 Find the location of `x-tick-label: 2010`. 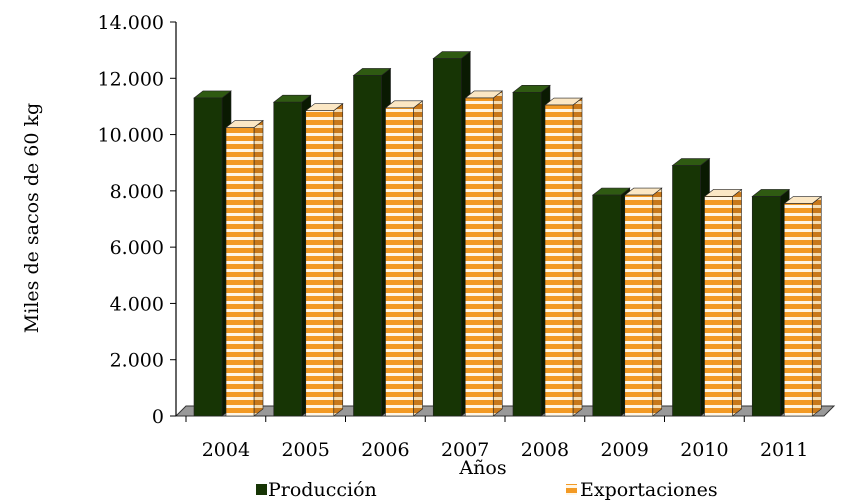

x-tick-label: 2010 is located at coordinates (704, 450).